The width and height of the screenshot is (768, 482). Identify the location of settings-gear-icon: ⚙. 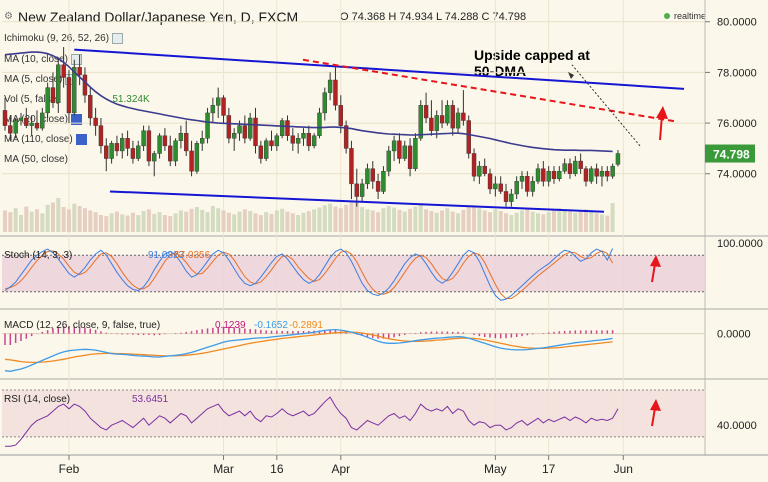
(8, 16).